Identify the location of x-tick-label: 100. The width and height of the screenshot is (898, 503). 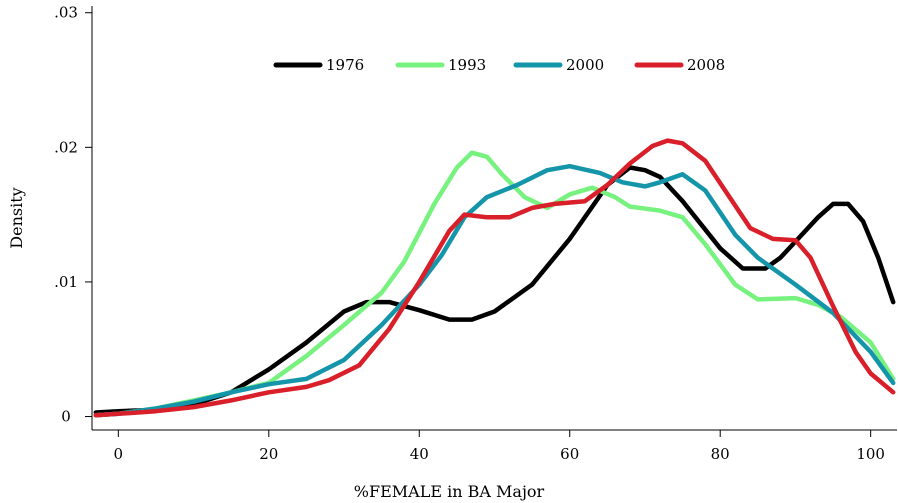
(870, 454).